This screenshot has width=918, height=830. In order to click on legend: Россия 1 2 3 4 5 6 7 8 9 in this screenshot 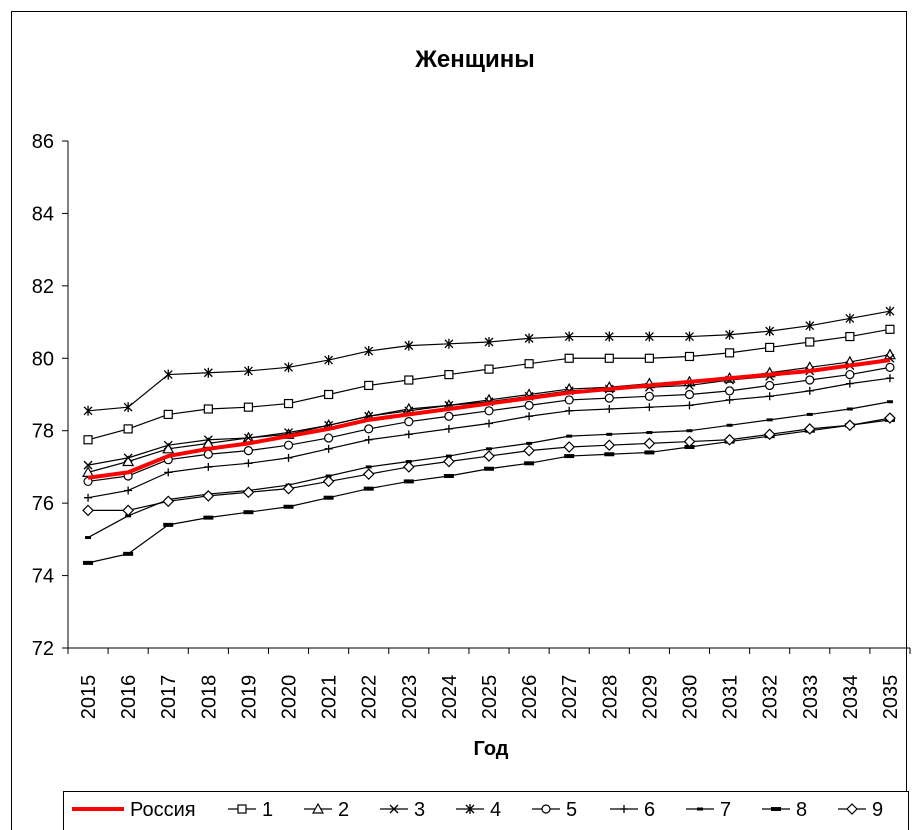, I will do `click(486, 810)`.